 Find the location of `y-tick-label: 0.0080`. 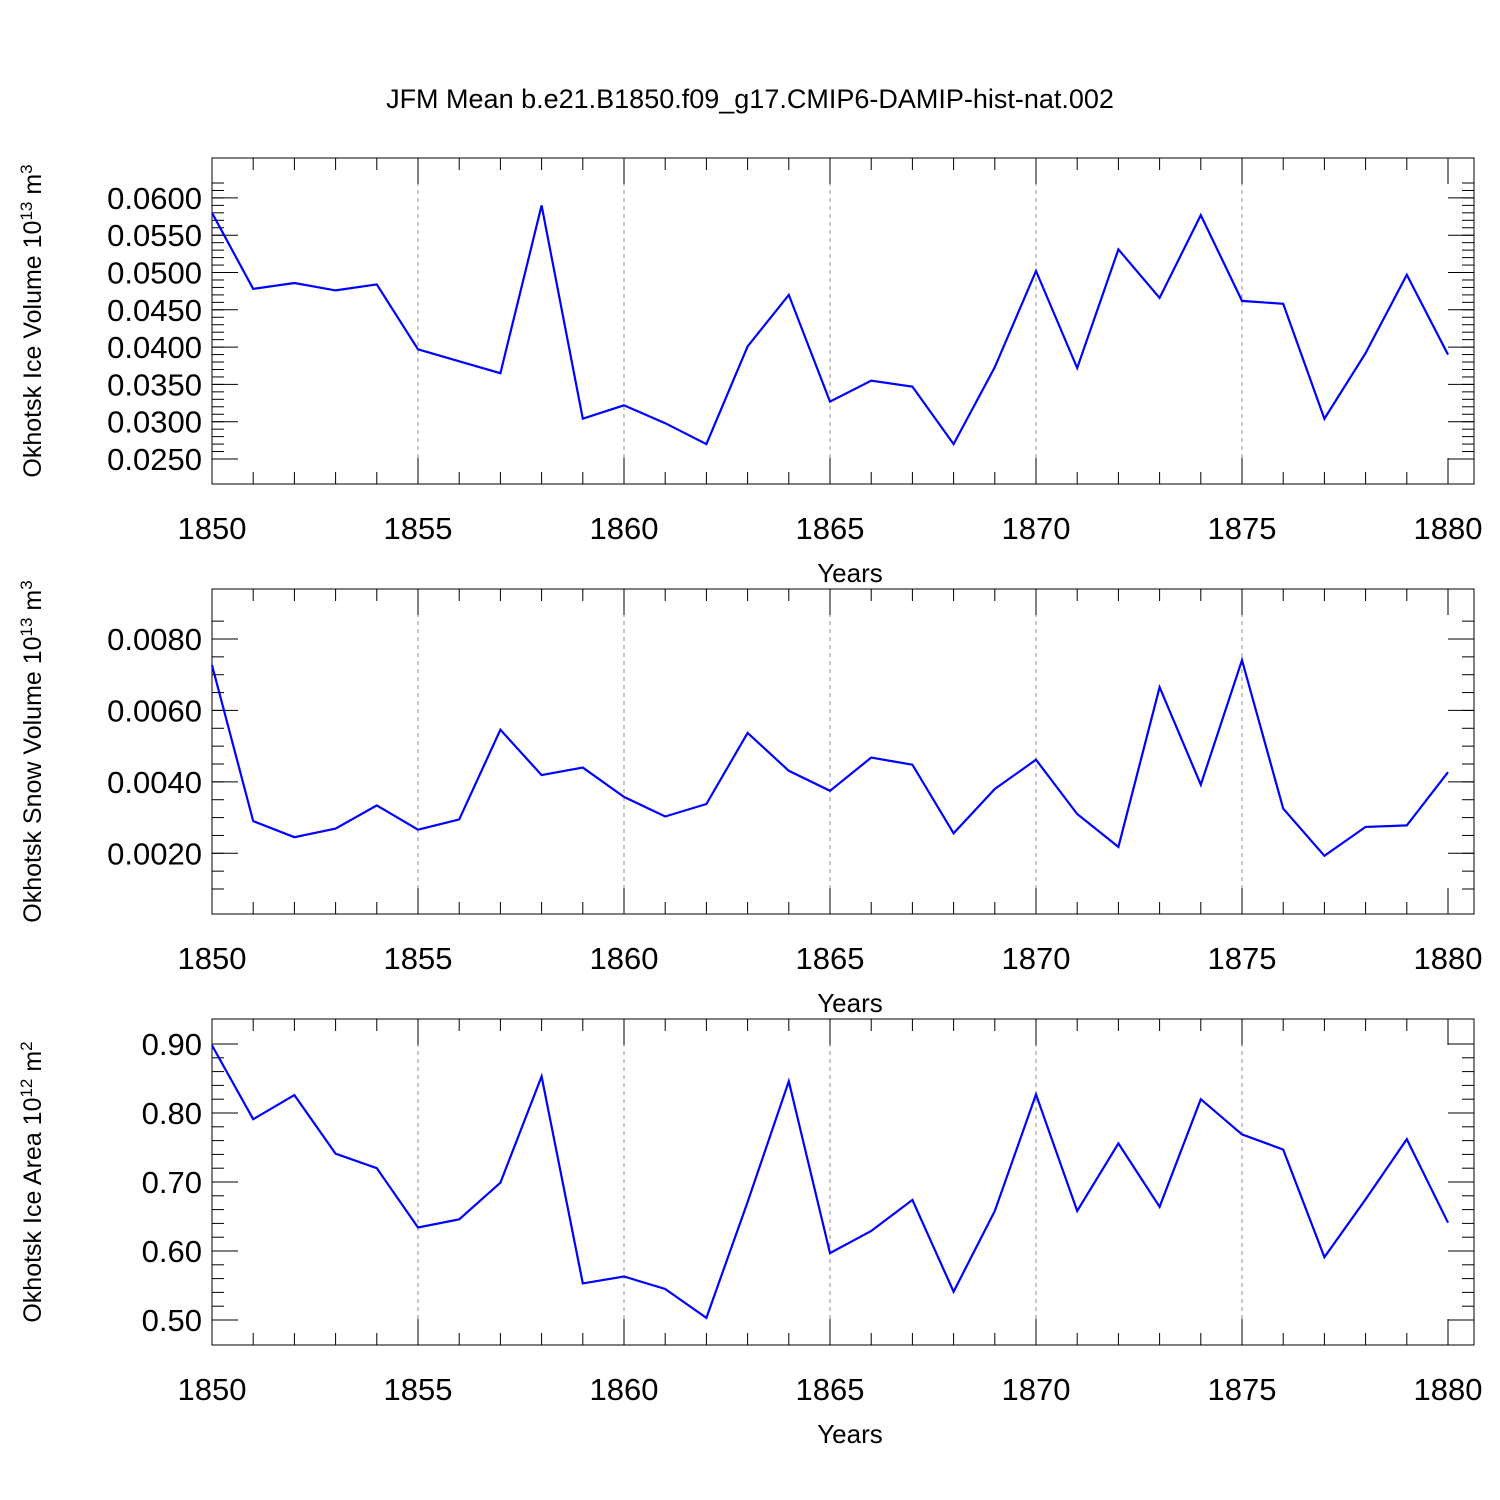

y-tick-label: 0.0080 is located at coordinates (154, 639).